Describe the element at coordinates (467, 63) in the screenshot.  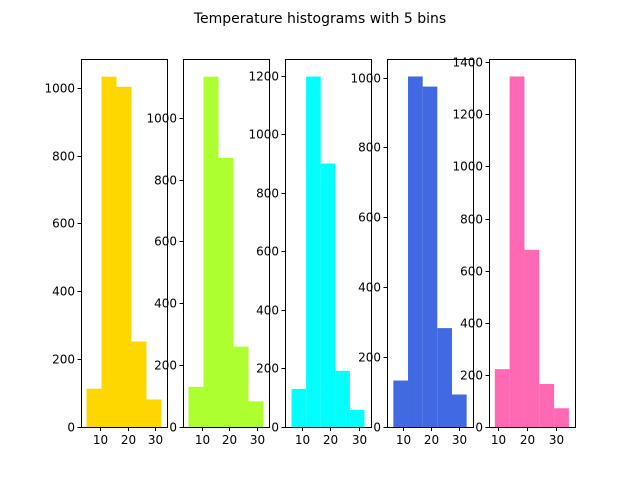
I see `y-tick-label: 1400` at that location.